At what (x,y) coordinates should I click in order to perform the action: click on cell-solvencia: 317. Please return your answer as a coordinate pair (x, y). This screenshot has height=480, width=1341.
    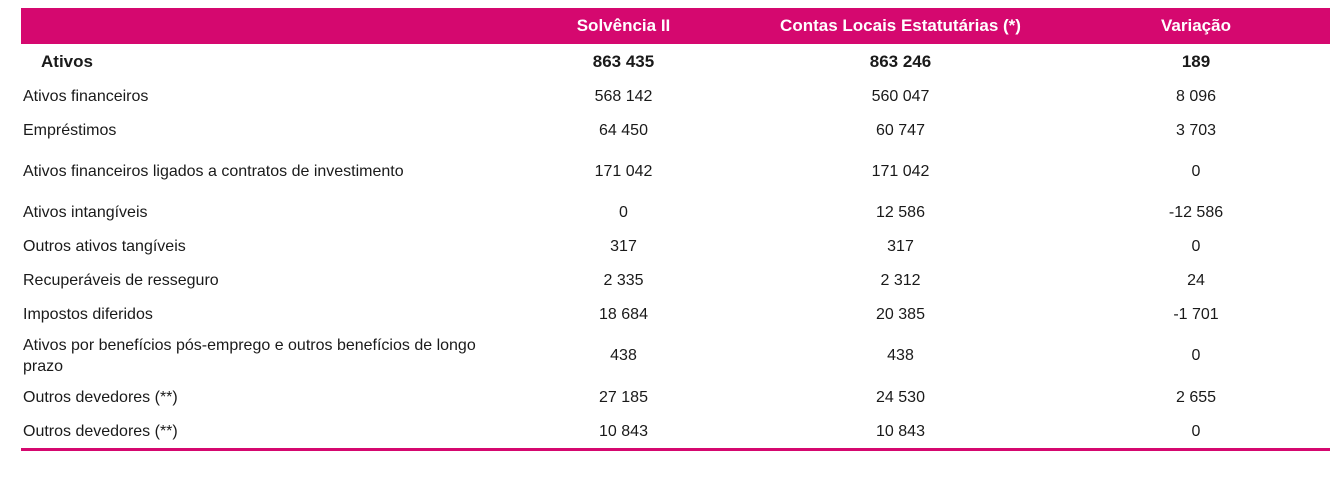
    Looking at the image, I should click on (623, 246).